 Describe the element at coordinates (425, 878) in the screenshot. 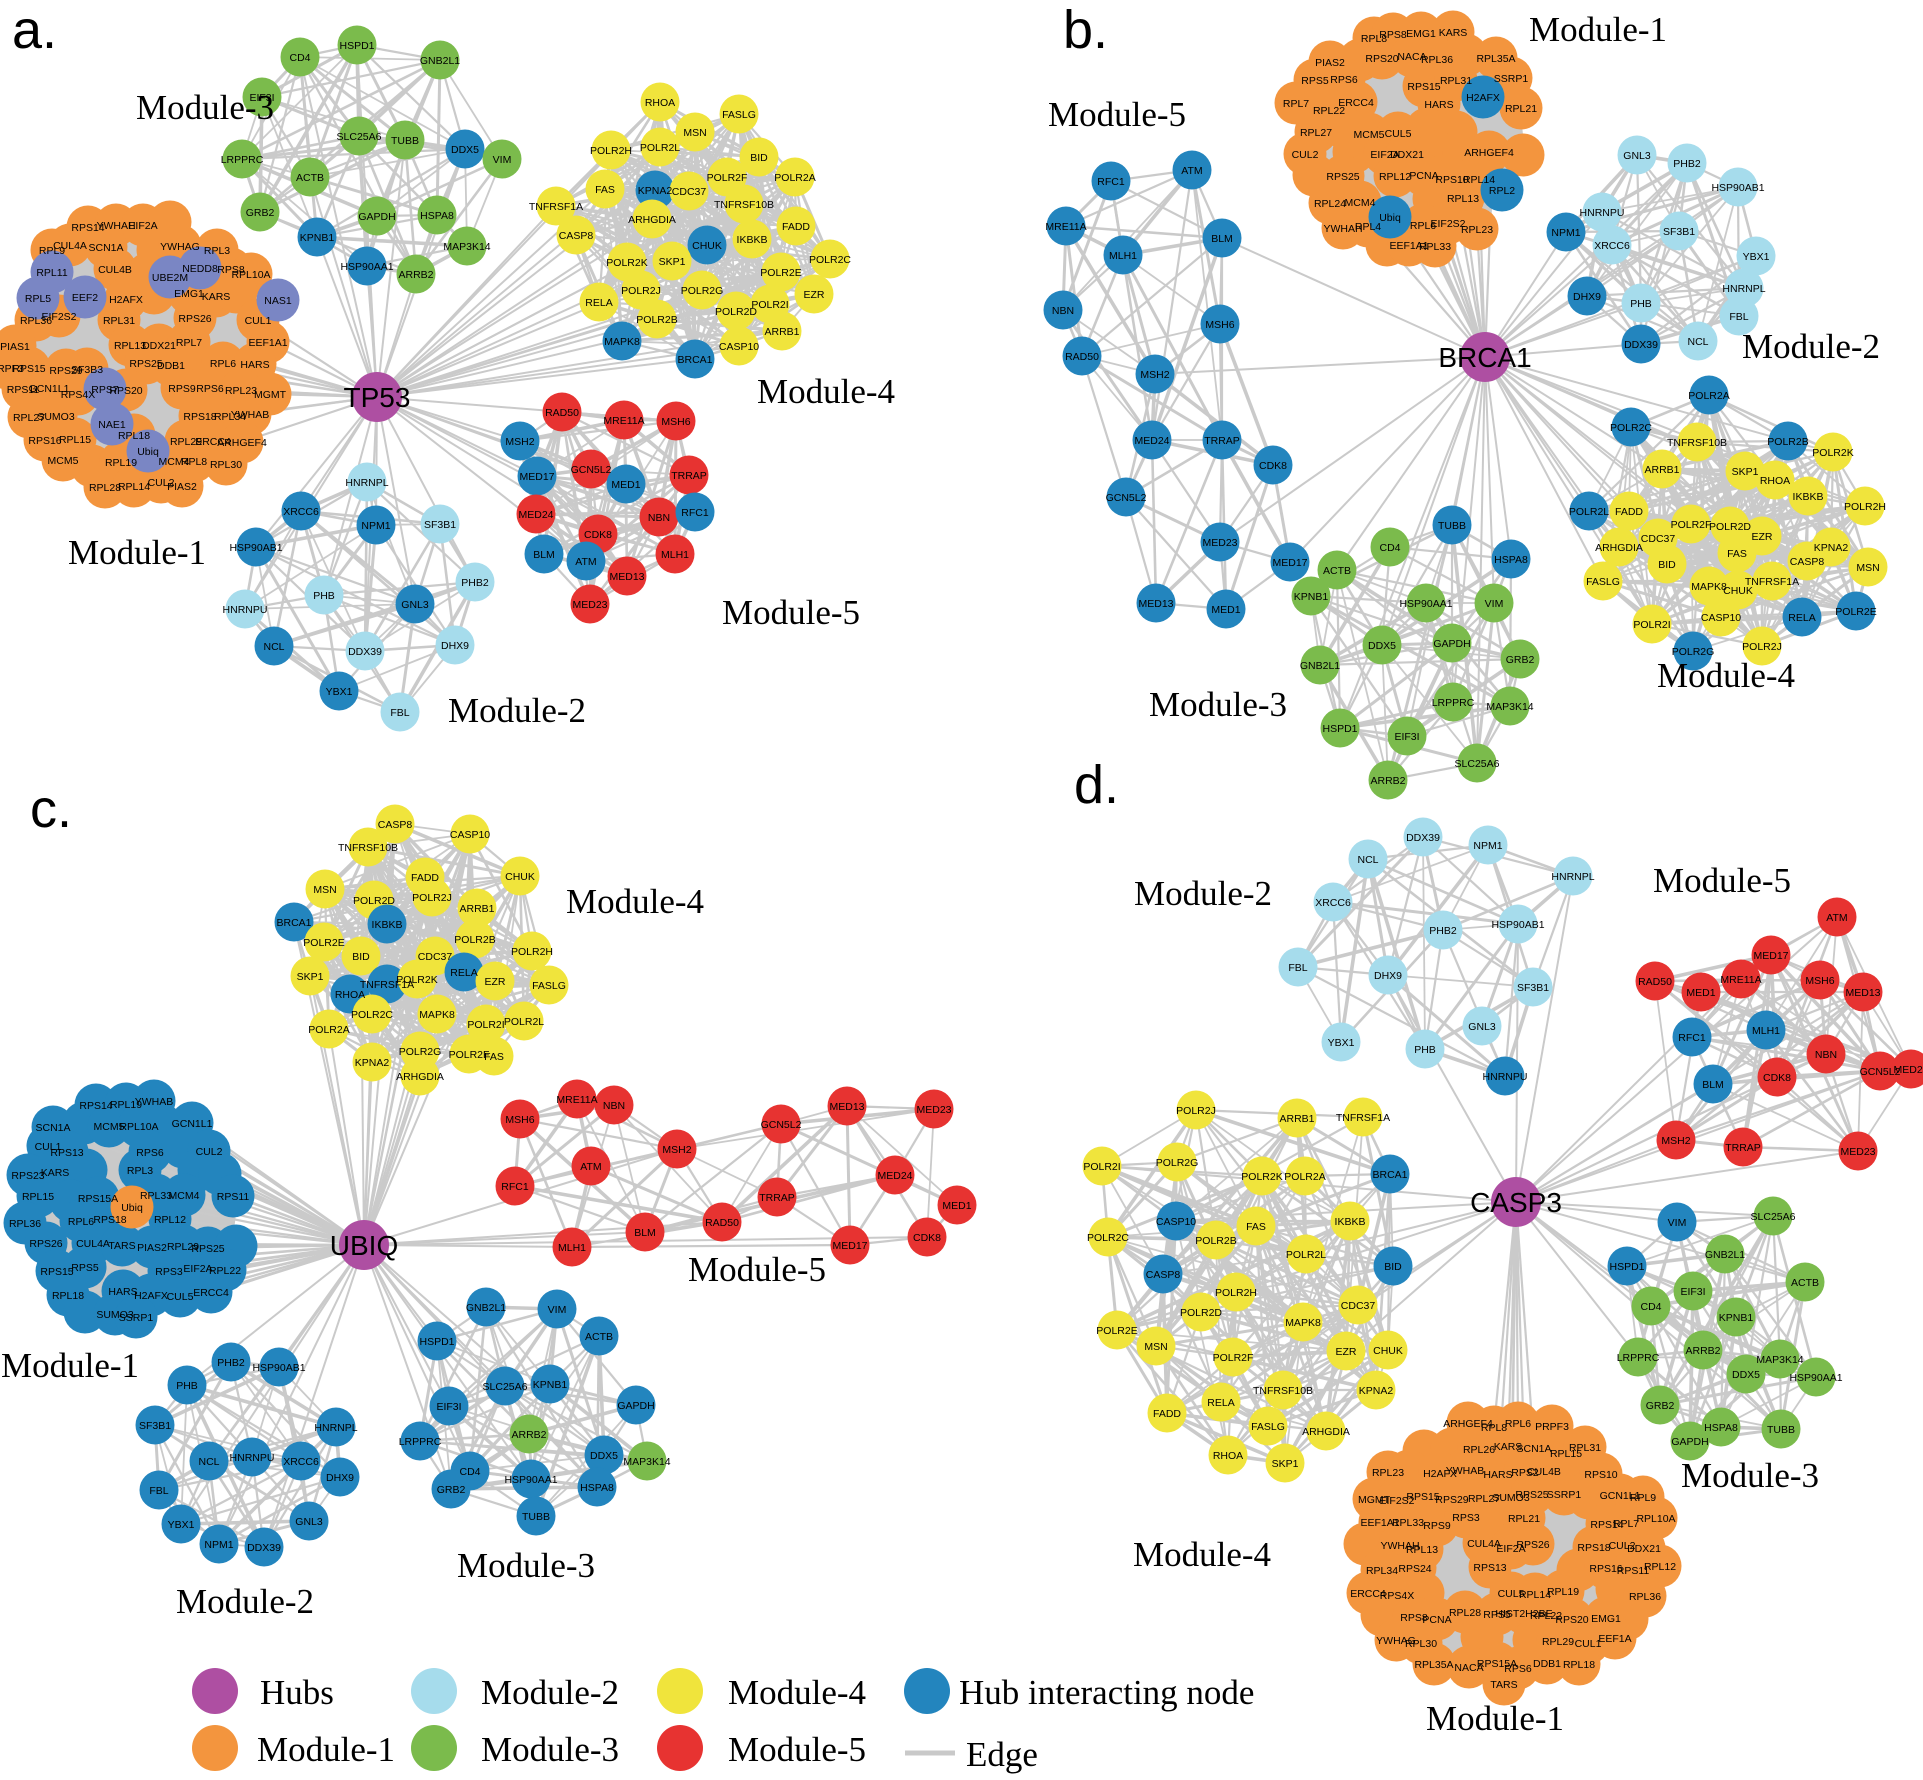

I see `svg-text: FADD` at that location.